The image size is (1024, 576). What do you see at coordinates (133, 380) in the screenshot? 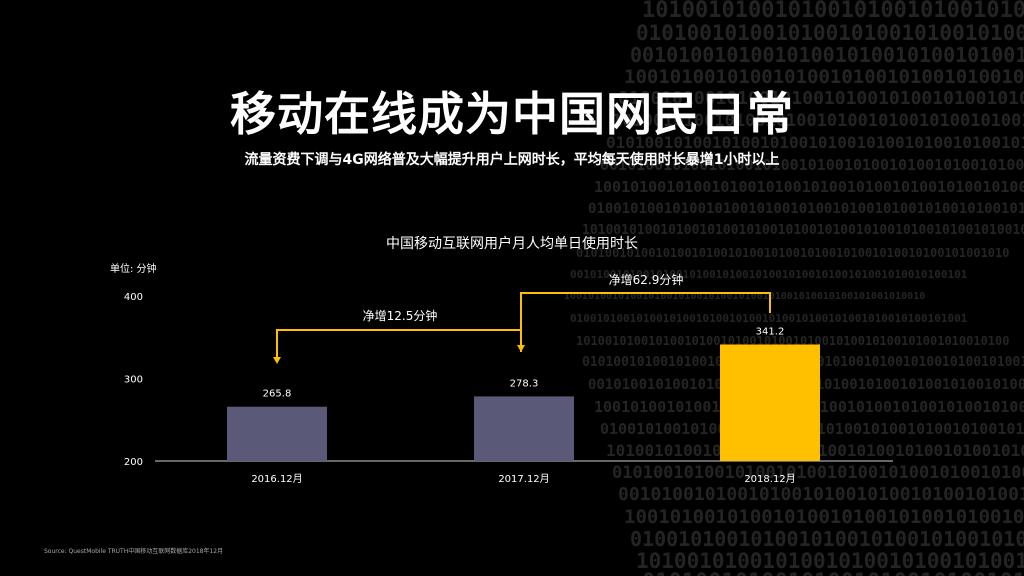
I see `y-tick-label: 300` at bounding box center [133, 380].